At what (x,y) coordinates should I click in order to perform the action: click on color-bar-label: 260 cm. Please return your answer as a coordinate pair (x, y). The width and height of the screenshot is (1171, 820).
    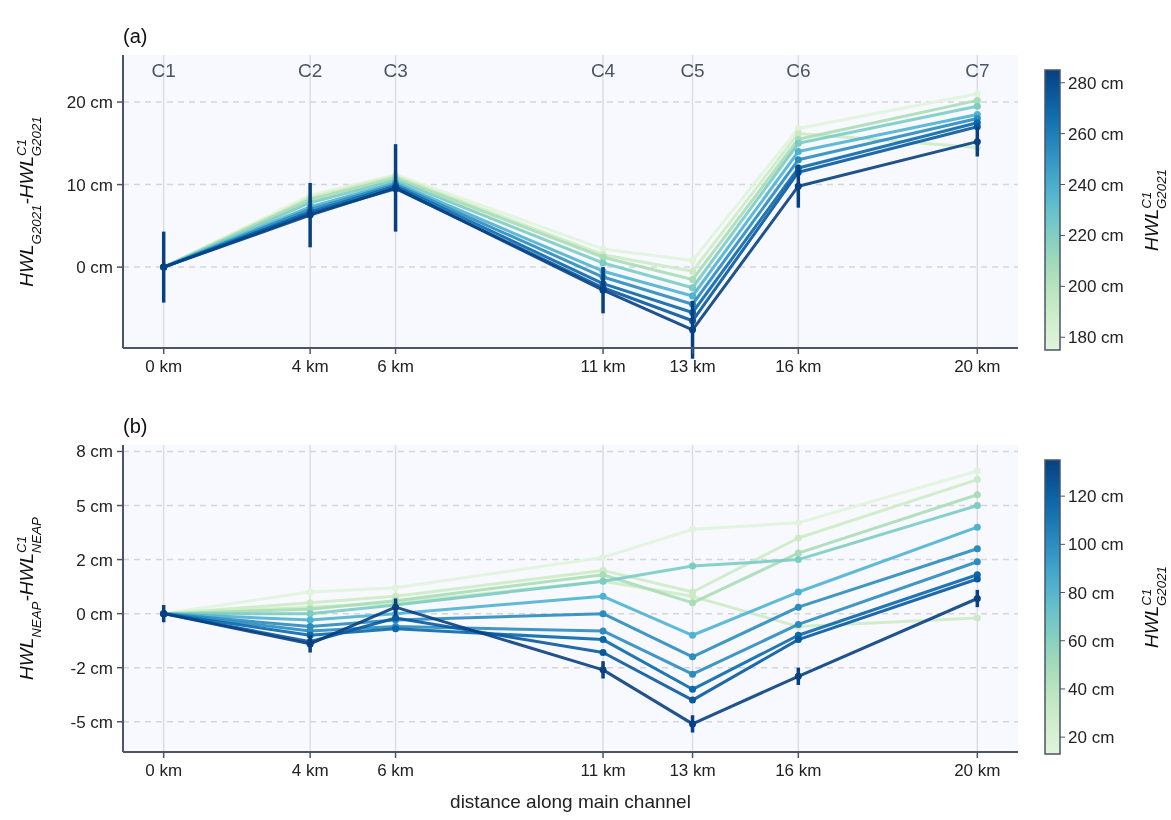
    Looking at the image, I should click on (1096, 134).